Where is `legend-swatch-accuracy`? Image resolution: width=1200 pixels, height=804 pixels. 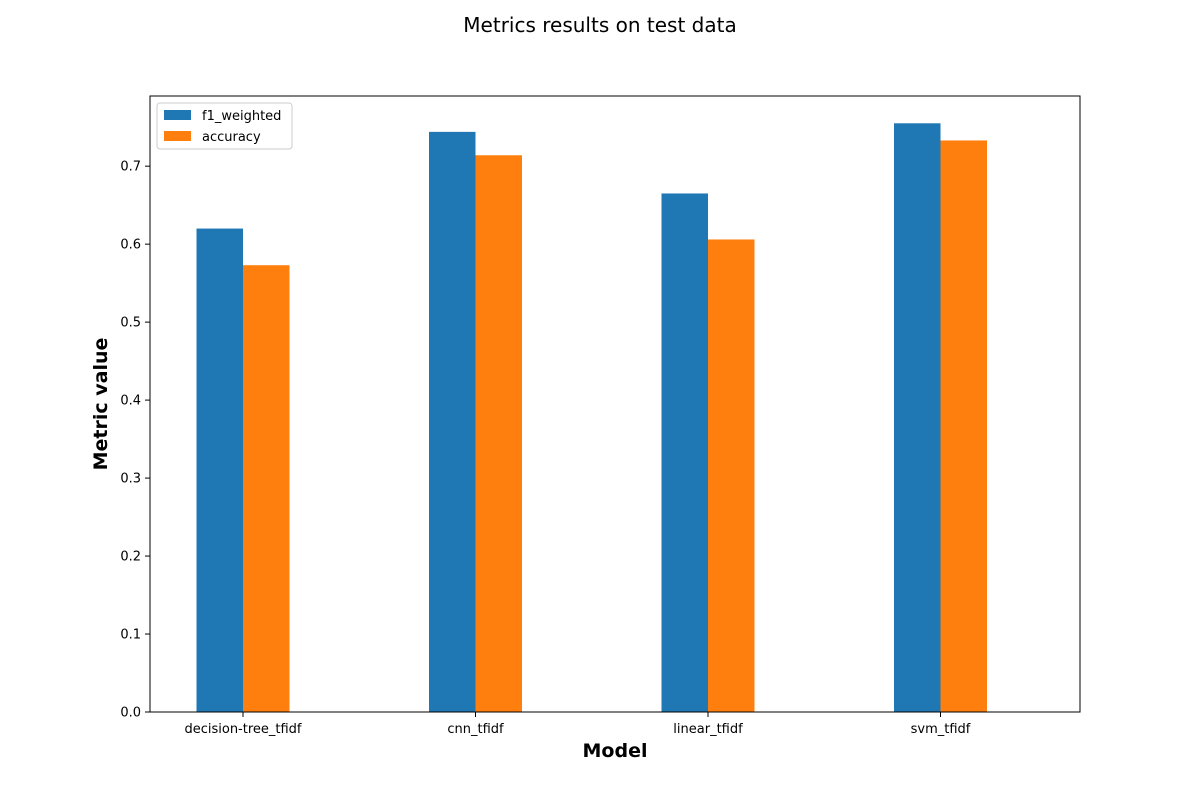 legend-swatch-accuracy is located at coordinates (177, 136).